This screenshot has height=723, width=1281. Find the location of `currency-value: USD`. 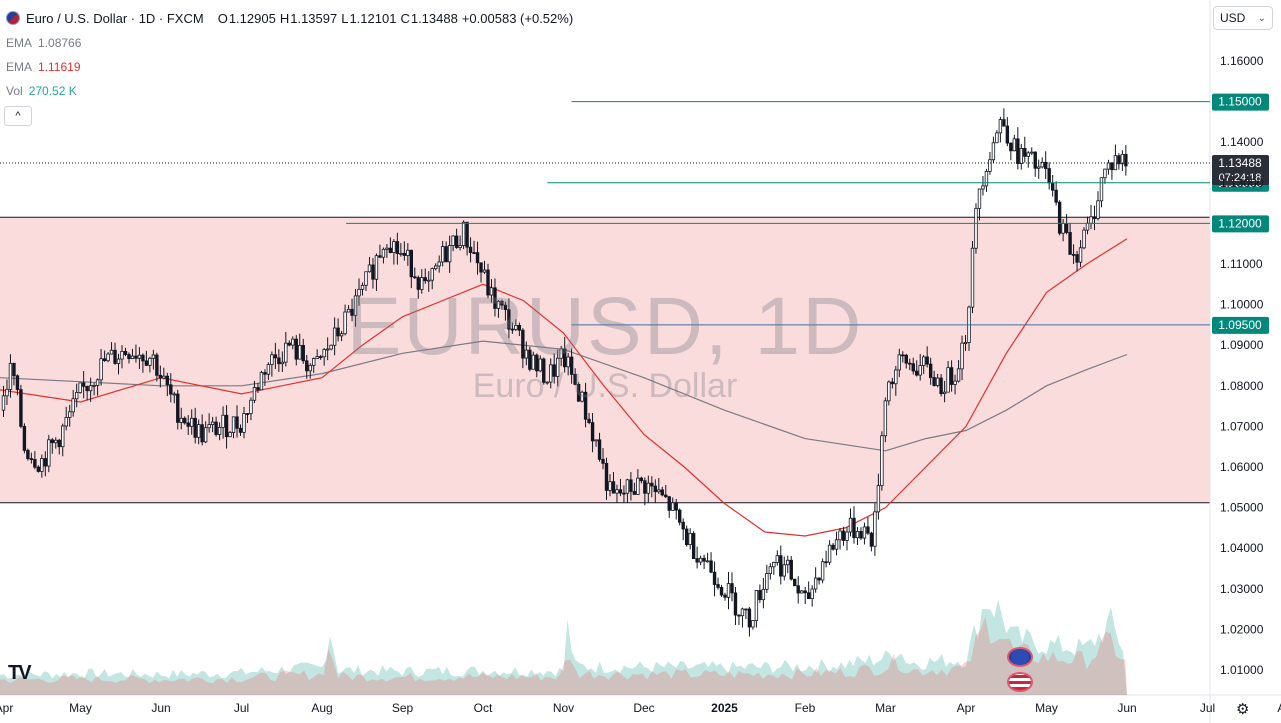

currency-value: USD is located at coordinates (1233, 18).